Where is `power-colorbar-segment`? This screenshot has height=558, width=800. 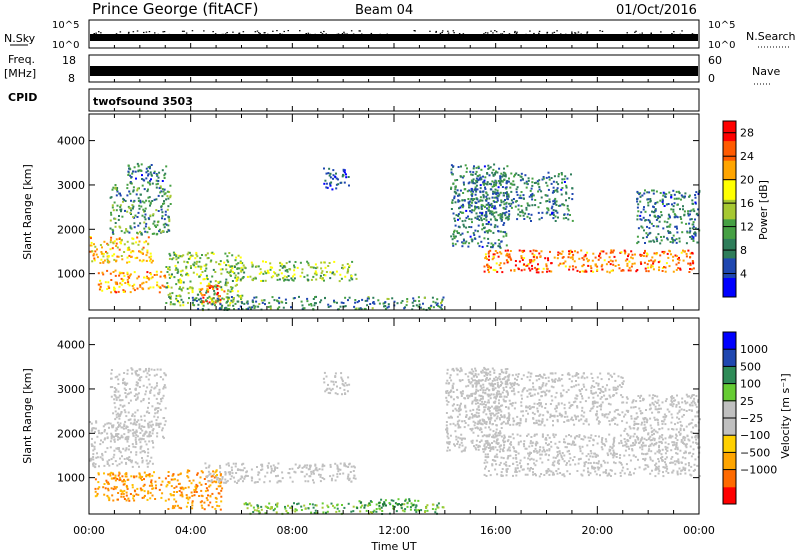 power-colorbar-segment is located at coordinates (729, 209).